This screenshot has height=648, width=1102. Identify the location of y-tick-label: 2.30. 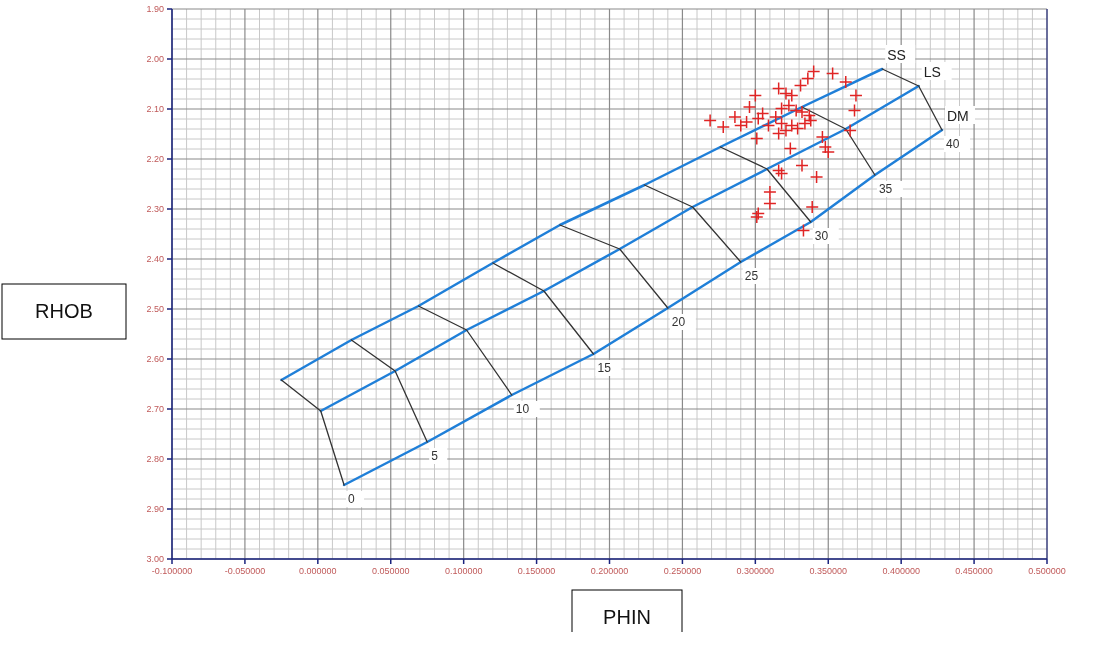
(155, 209).